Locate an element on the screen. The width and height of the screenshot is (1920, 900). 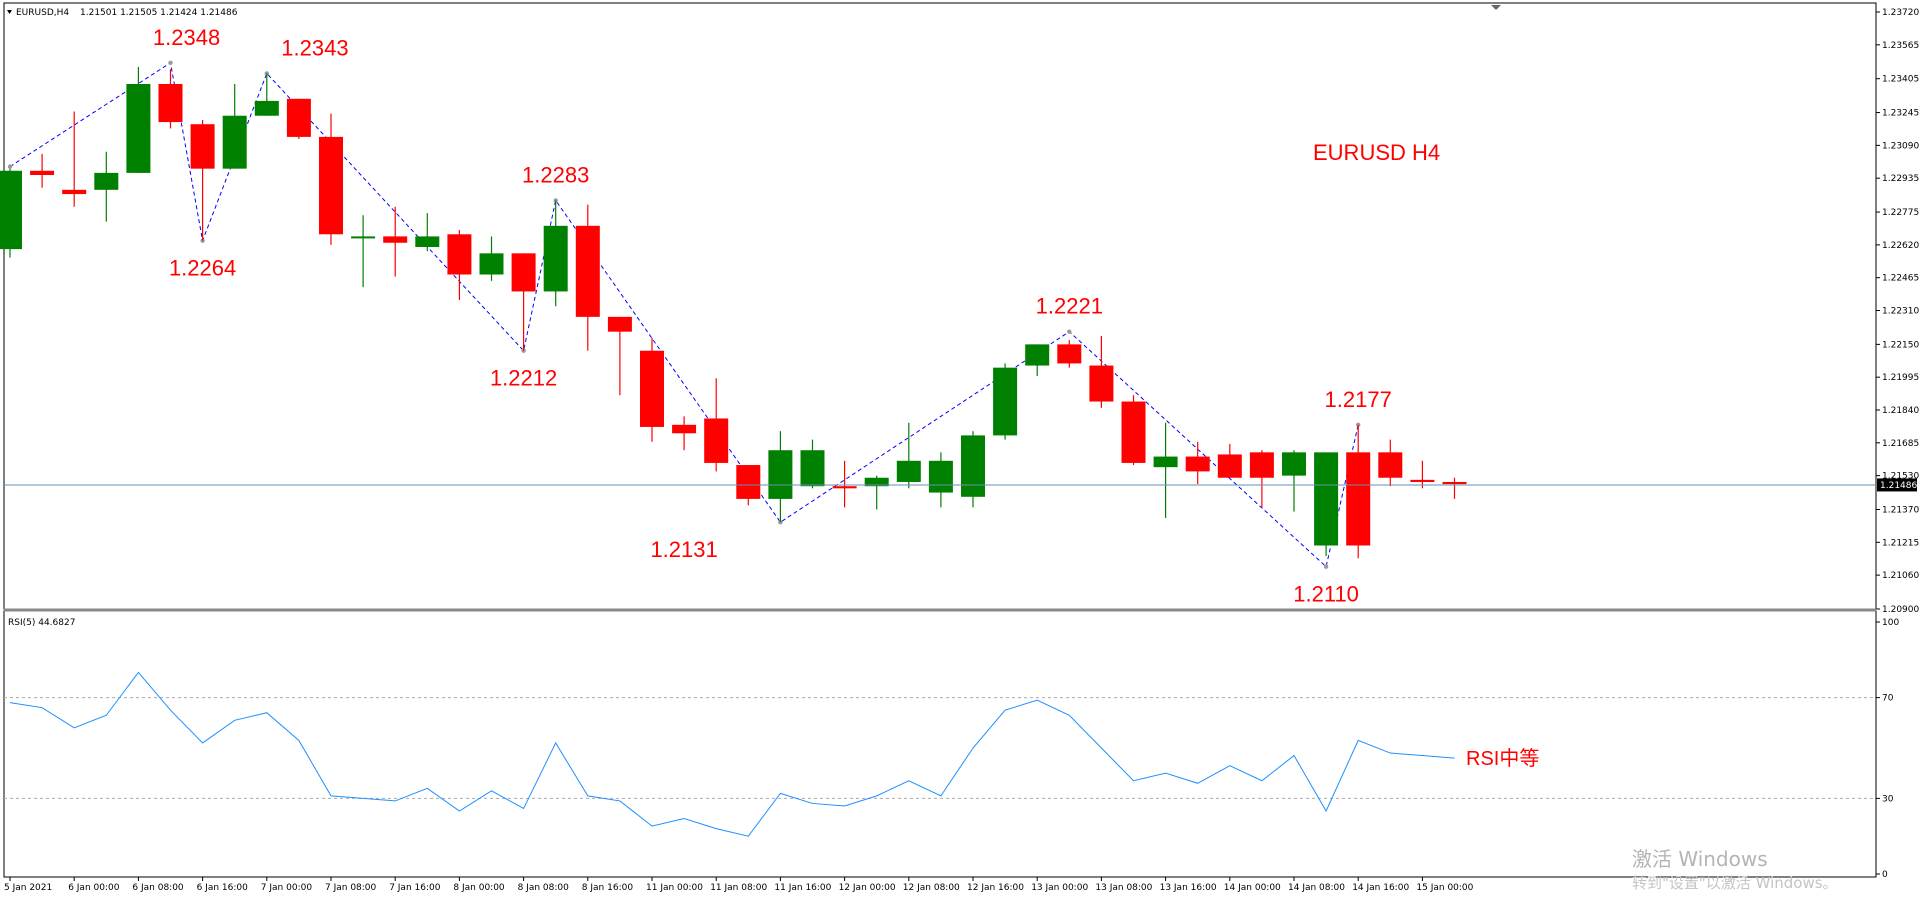
fractal-marker is located at coordinates (170, 63).